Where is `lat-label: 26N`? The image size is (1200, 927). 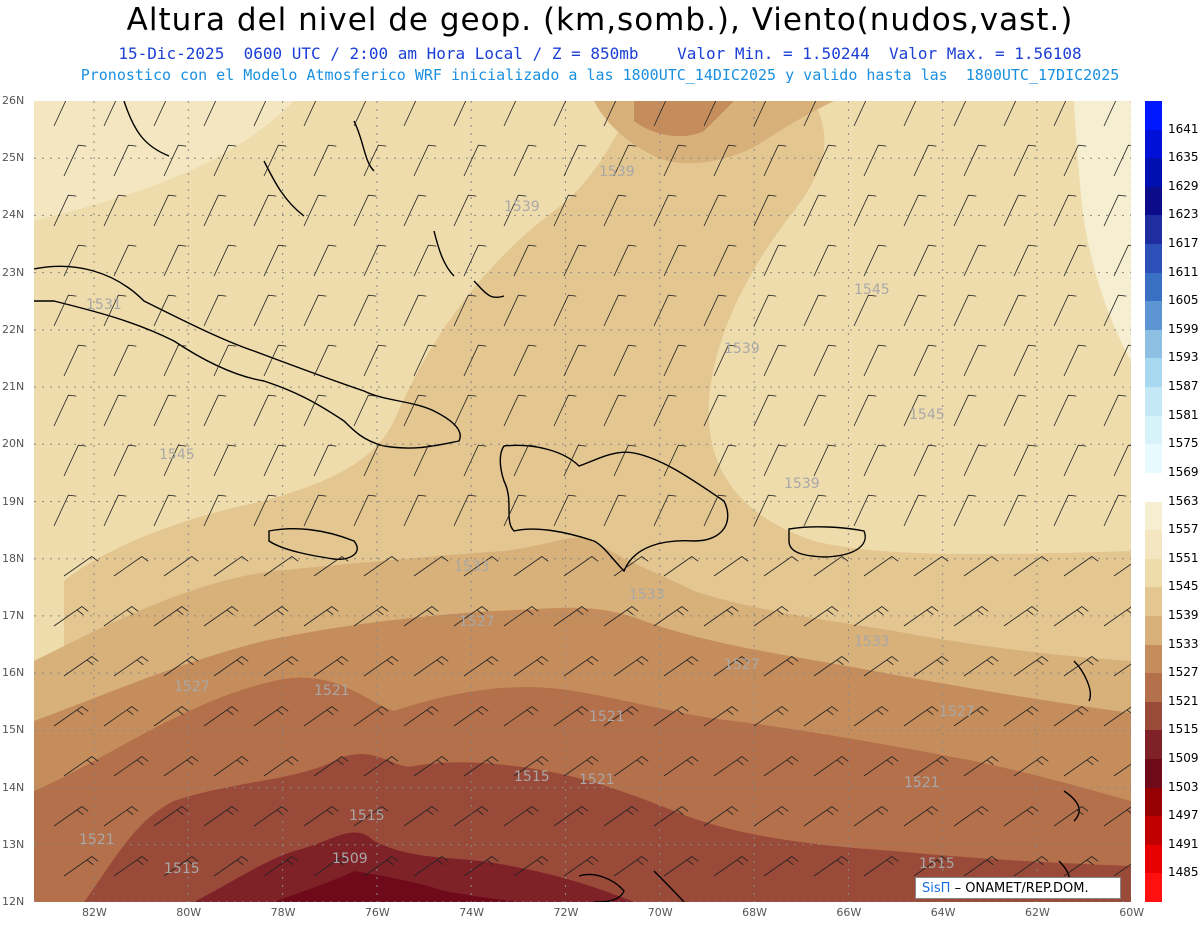
lat-label: 26N is located at coordinates (13, 100).